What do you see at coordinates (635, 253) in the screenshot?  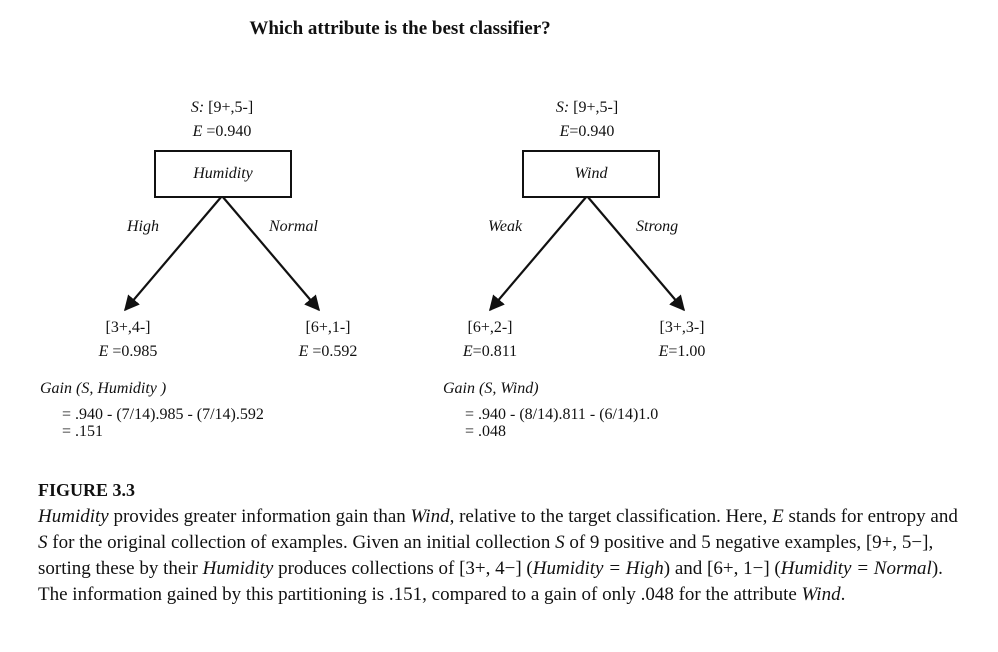 I see `wind-strong-arrow` at bounding box center [635, 253].